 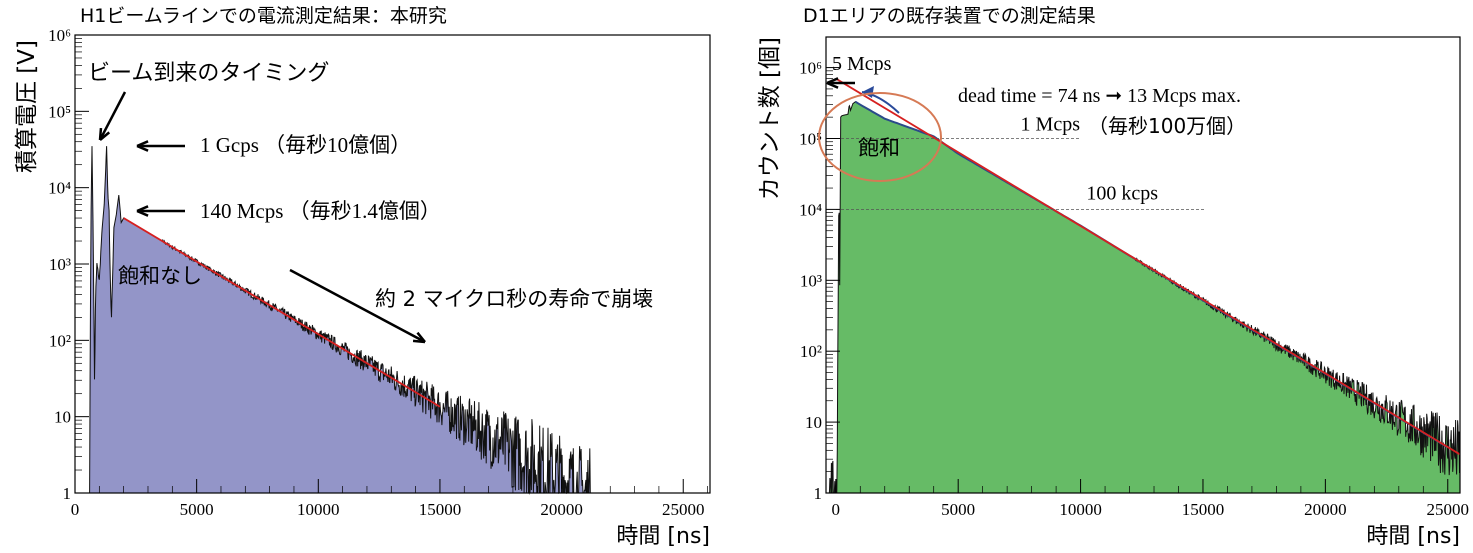 What do you see at coordinates (862, 64) in the screenshot?
I see `annotation-5mcps: 5 Mcps` at bounding box center [862, 64].